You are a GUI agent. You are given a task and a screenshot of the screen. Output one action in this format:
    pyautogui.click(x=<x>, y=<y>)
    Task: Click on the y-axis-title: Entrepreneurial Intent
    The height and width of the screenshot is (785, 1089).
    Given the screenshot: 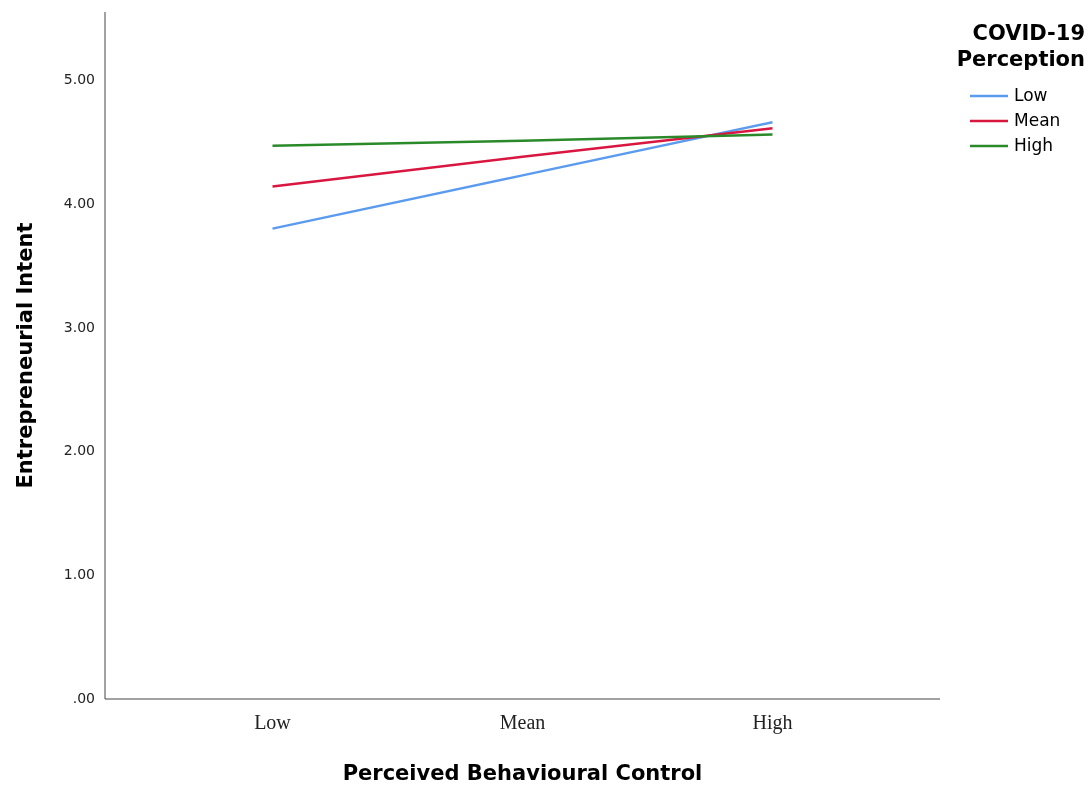 What is the action you would take?
    pyautogui.click(x=25, y=355)
    